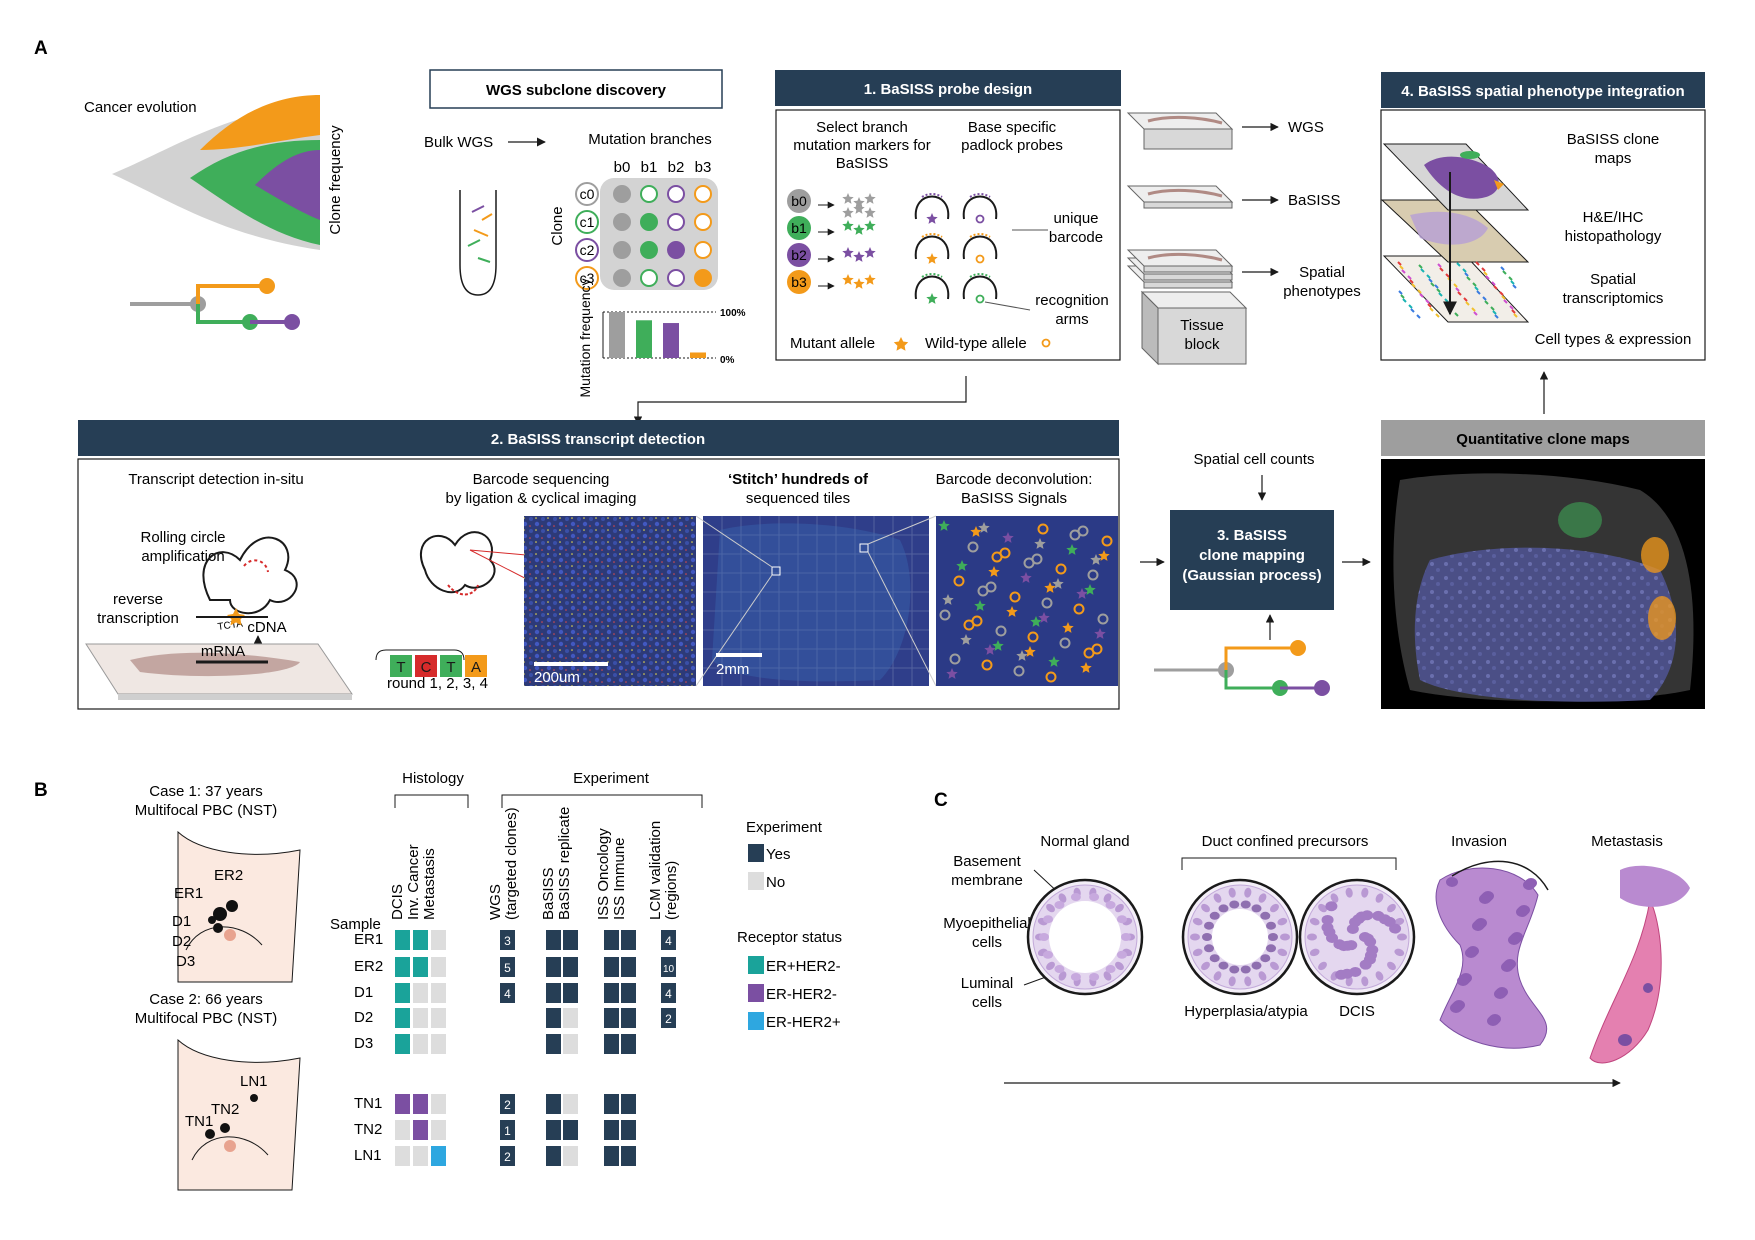 This screenshot has height=1240, width=1755. Describe the element at coordinates (228, 875) in the screenshot. I see `site-label: ER2` at that location.